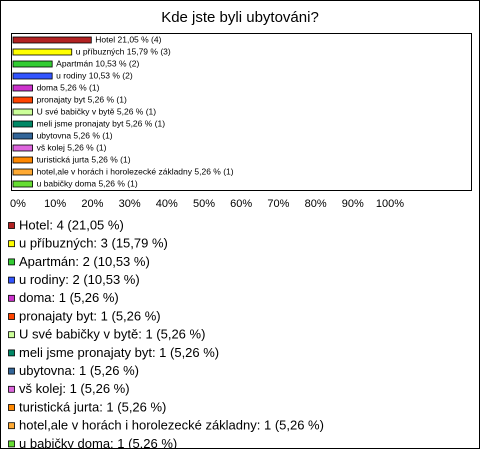  What do you see at coordinates (123, 51) in the screenshot?
I see `data-label: u příbuzných 15,79 % (3)` at bounding box center [123, 51].